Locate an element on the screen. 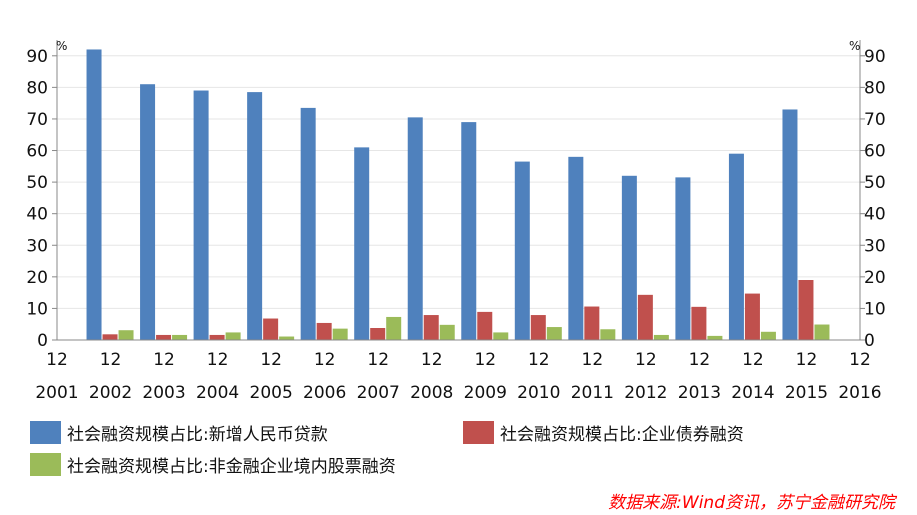 The image size is (917, 515). x-tick-year-label: 2001 is located at coordinates (56, 393).